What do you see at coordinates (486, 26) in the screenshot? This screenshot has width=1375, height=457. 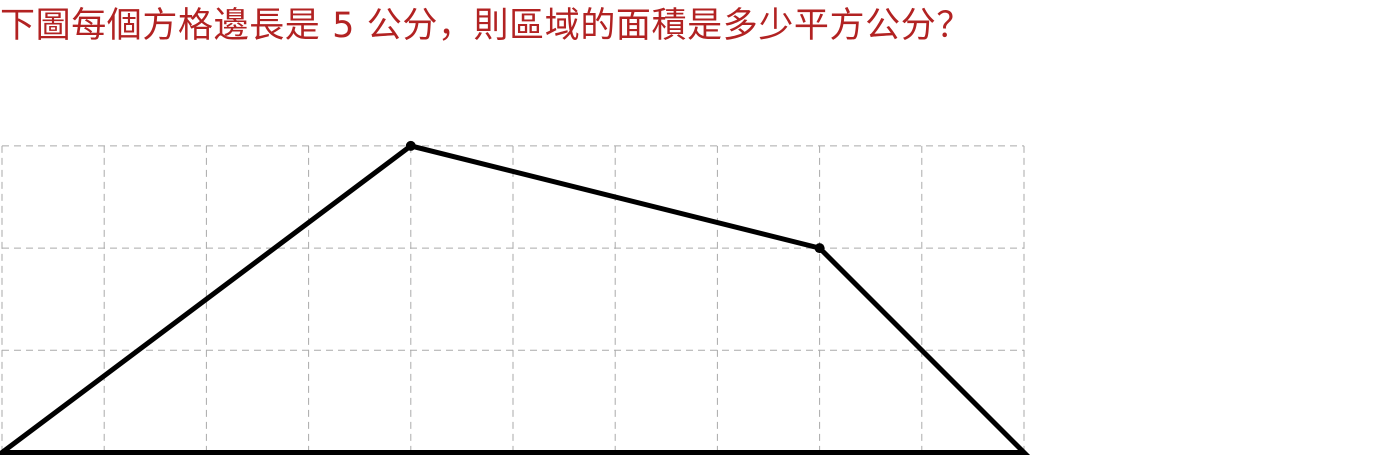 I see `question-text: 下圖每個方格邊長是 5 公分，則區域的面積是多少平方公分？` at bounding box center [486, 26].